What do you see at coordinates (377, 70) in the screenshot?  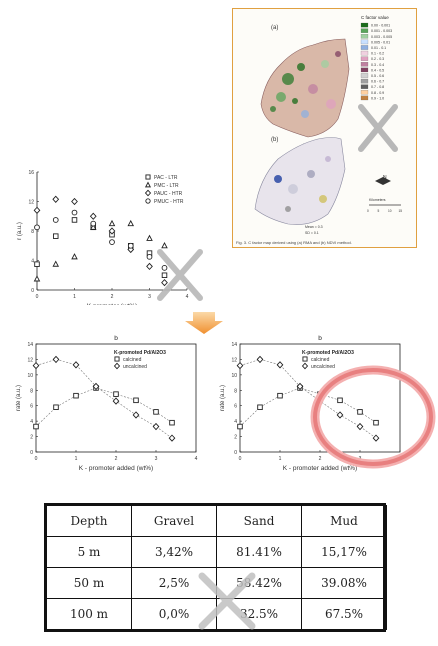 I see `legend-item-label: 0.4 - 0.5` at bounding box center [377, 70].